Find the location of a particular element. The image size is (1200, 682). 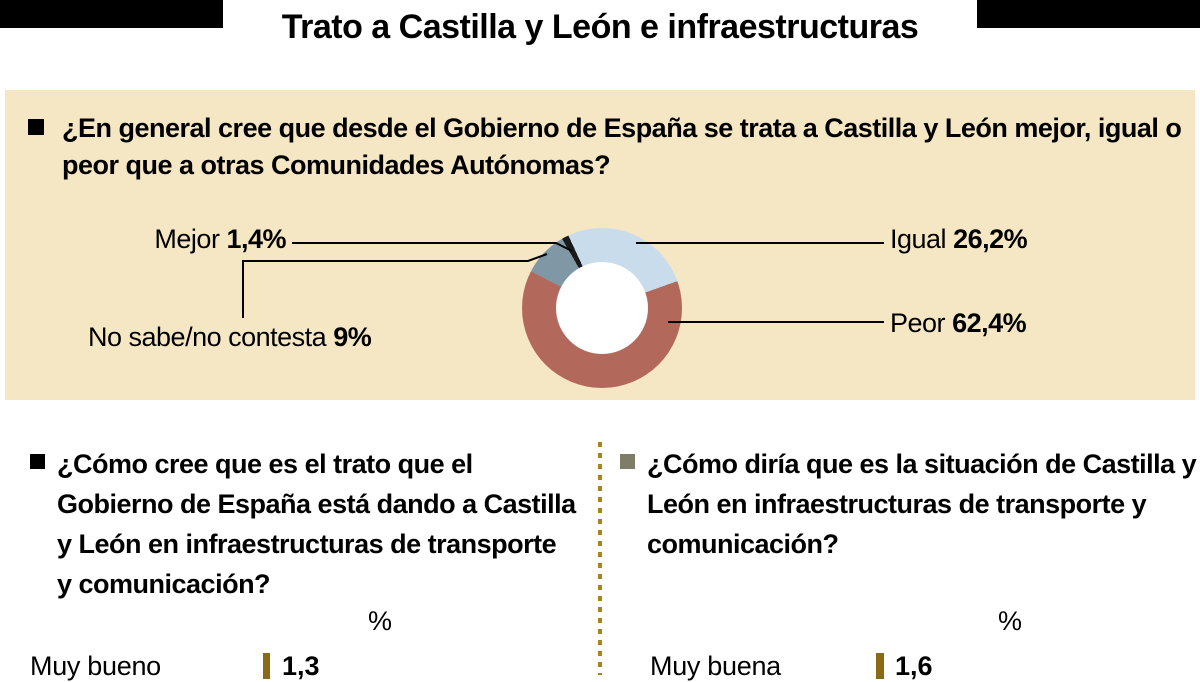

percent-unit-left: % is located at coordinates (380, 621).